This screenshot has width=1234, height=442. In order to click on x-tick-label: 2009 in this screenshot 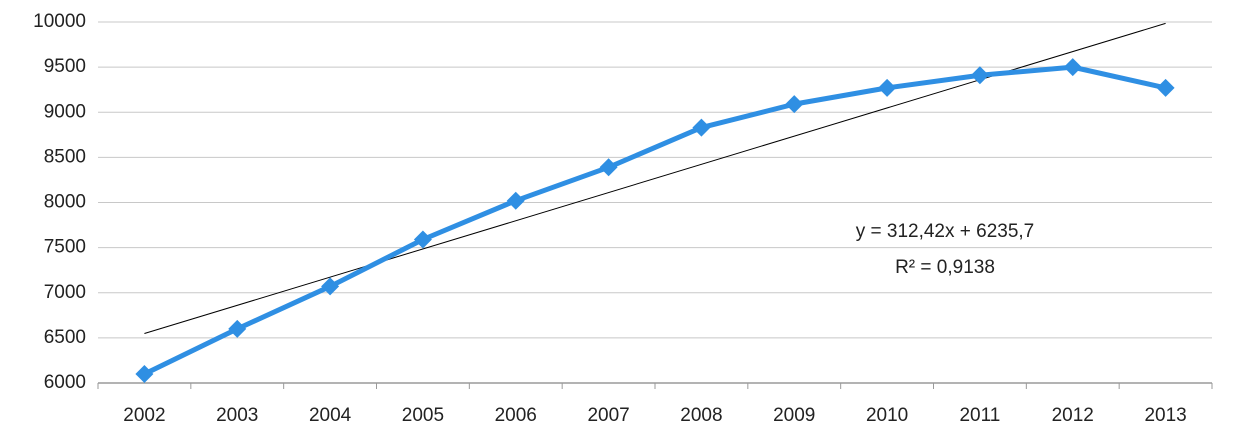, I will do `click(794, 415)`.